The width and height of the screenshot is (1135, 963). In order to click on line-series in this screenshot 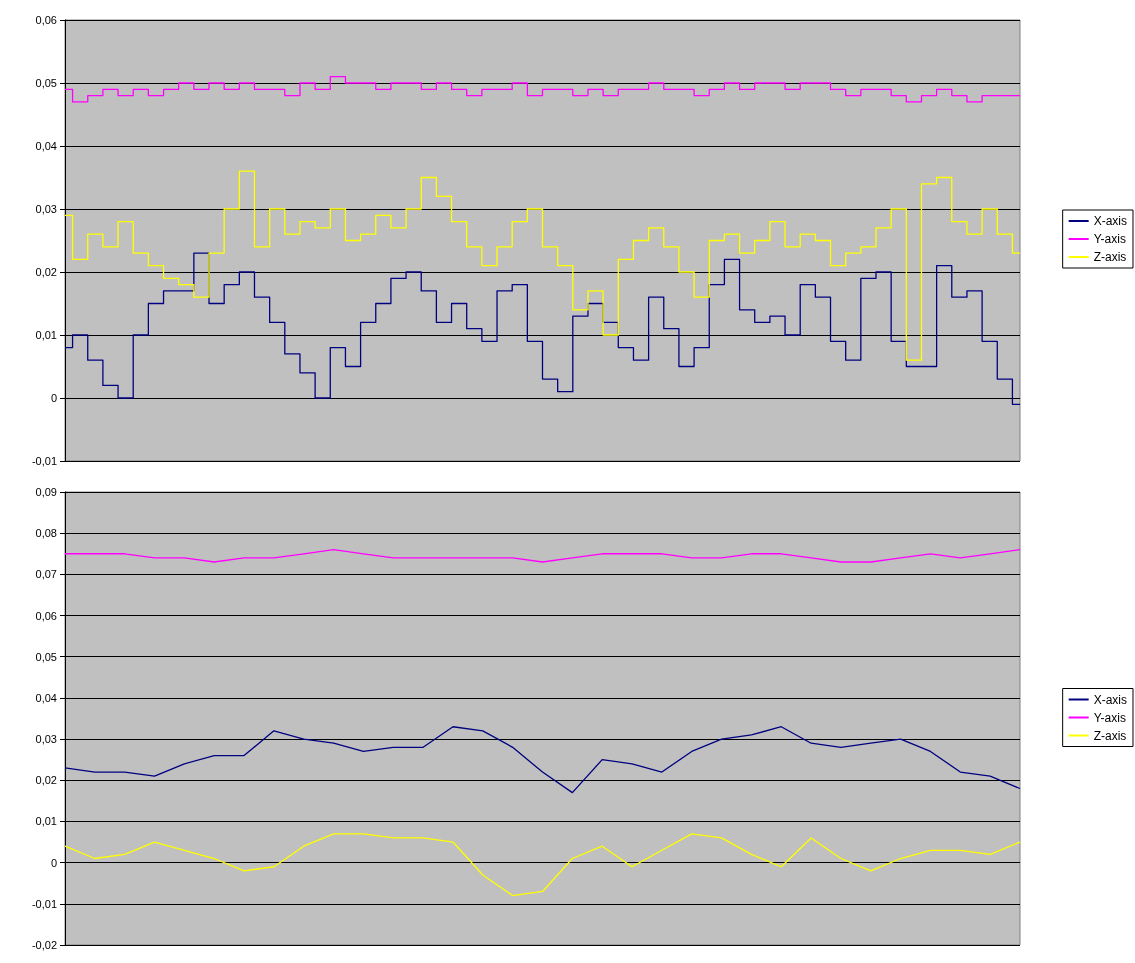, I will do `click(542, 556)`.